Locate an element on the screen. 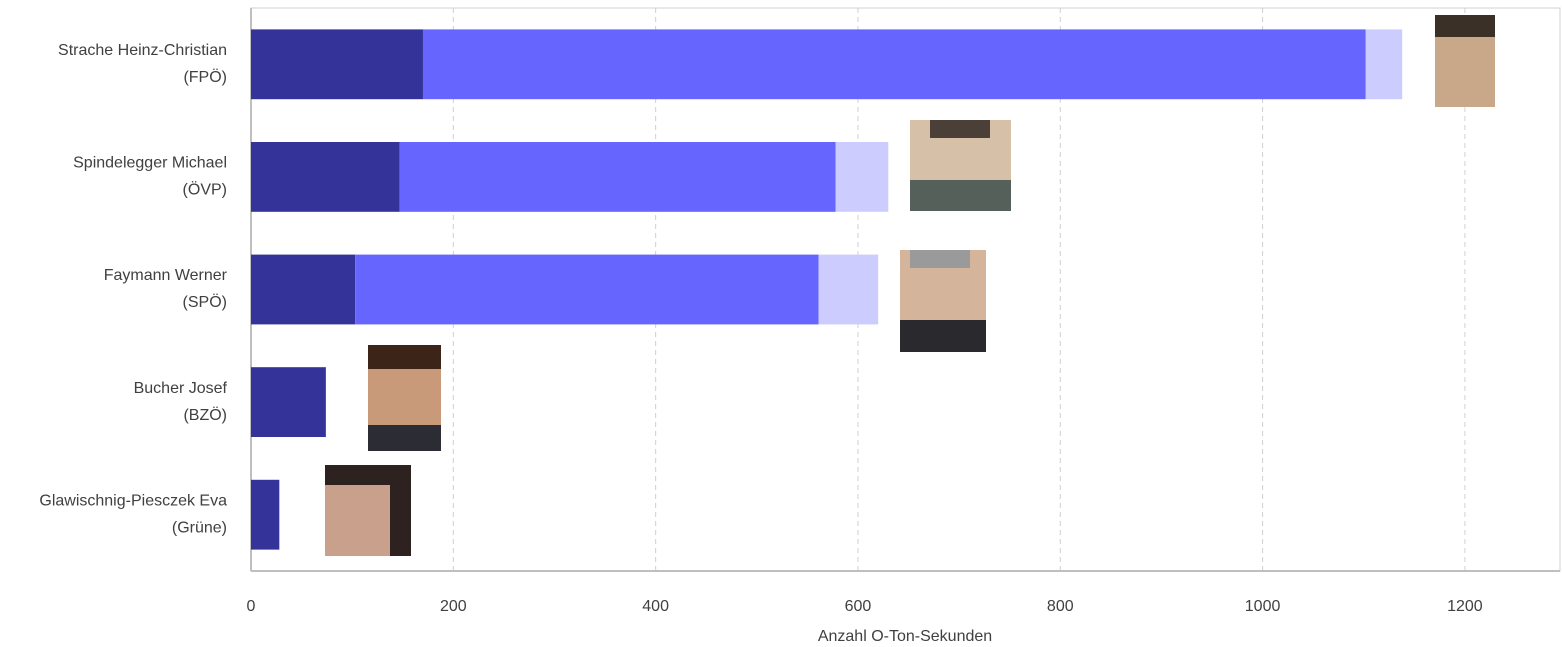 Image resolution: width=1562 pixels, height=647 pixels. x-tick-label: 1000 is located at coordinates (1263, 606).